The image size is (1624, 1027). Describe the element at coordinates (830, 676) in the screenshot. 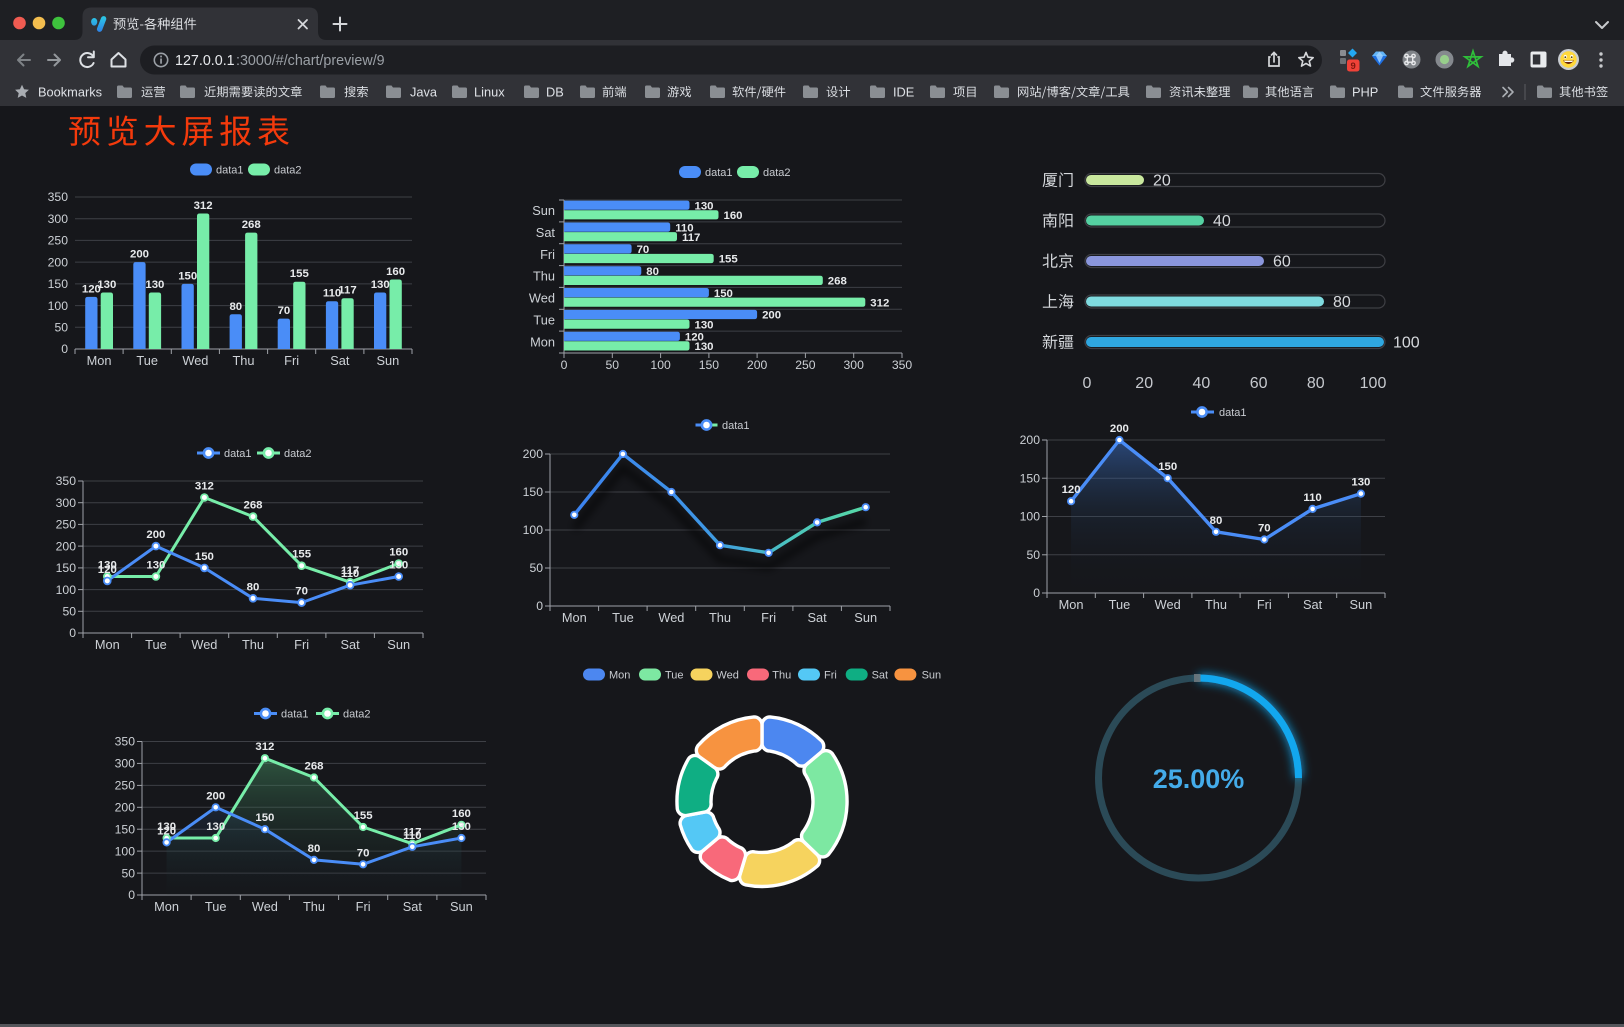

I see `svg-text: Fri` at that location.